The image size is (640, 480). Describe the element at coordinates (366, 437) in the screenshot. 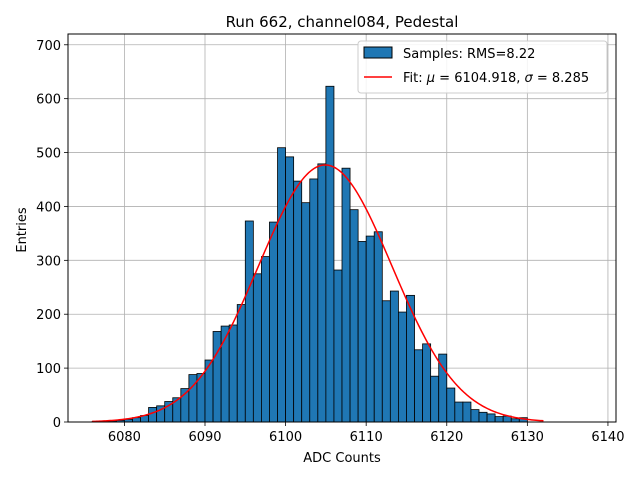

I see `x-tick-label: 6110` at that location.